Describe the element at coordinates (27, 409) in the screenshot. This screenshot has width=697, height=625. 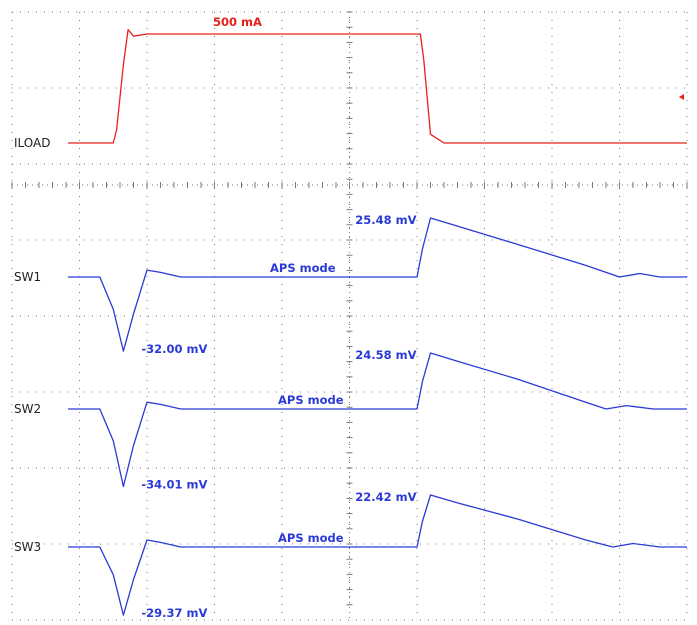
I see `channel-label-sw2: SW2` at that location.